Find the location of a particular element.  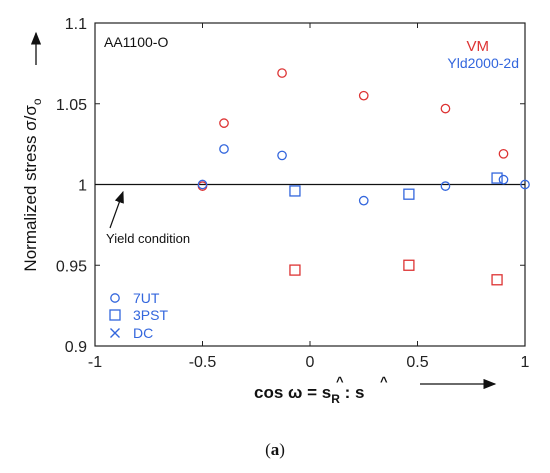

x-axis-label-hat1: ^ is located at coordinates (340, 381).